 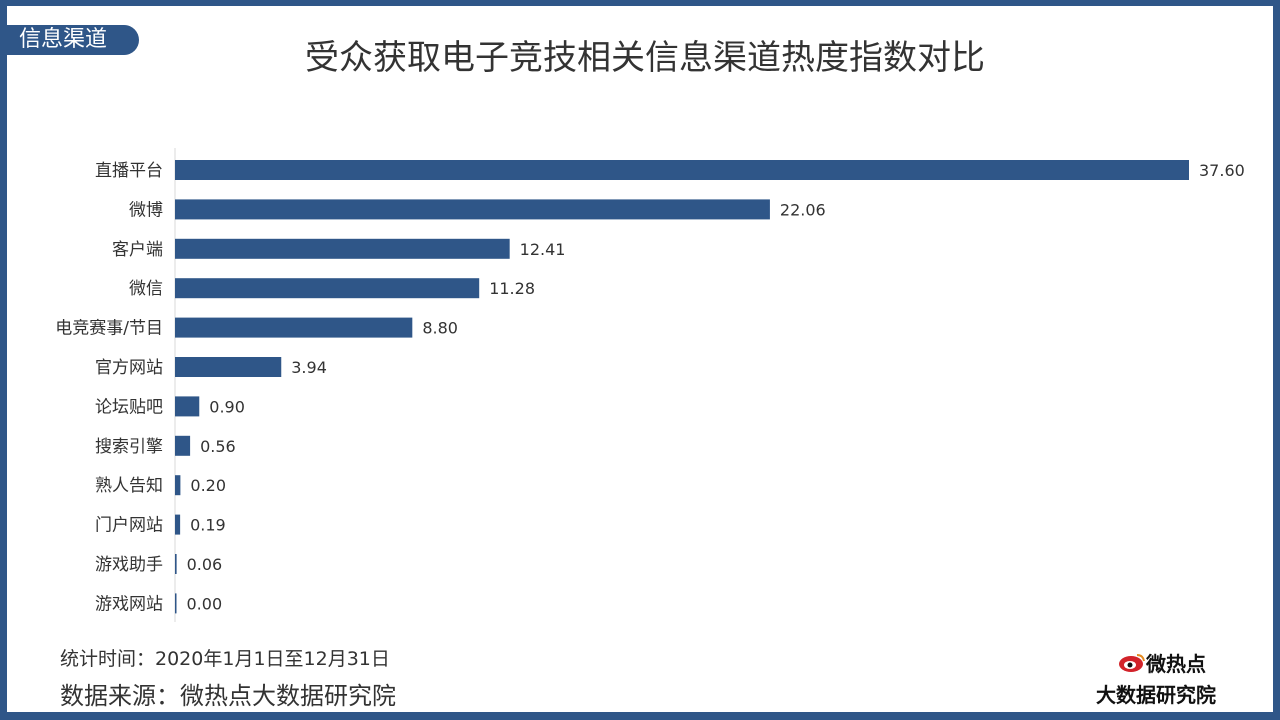 What do you see at coordinates (512, 288) in the screenshot?
I see `value-label: 11.28` at bounding box center [512, 288].